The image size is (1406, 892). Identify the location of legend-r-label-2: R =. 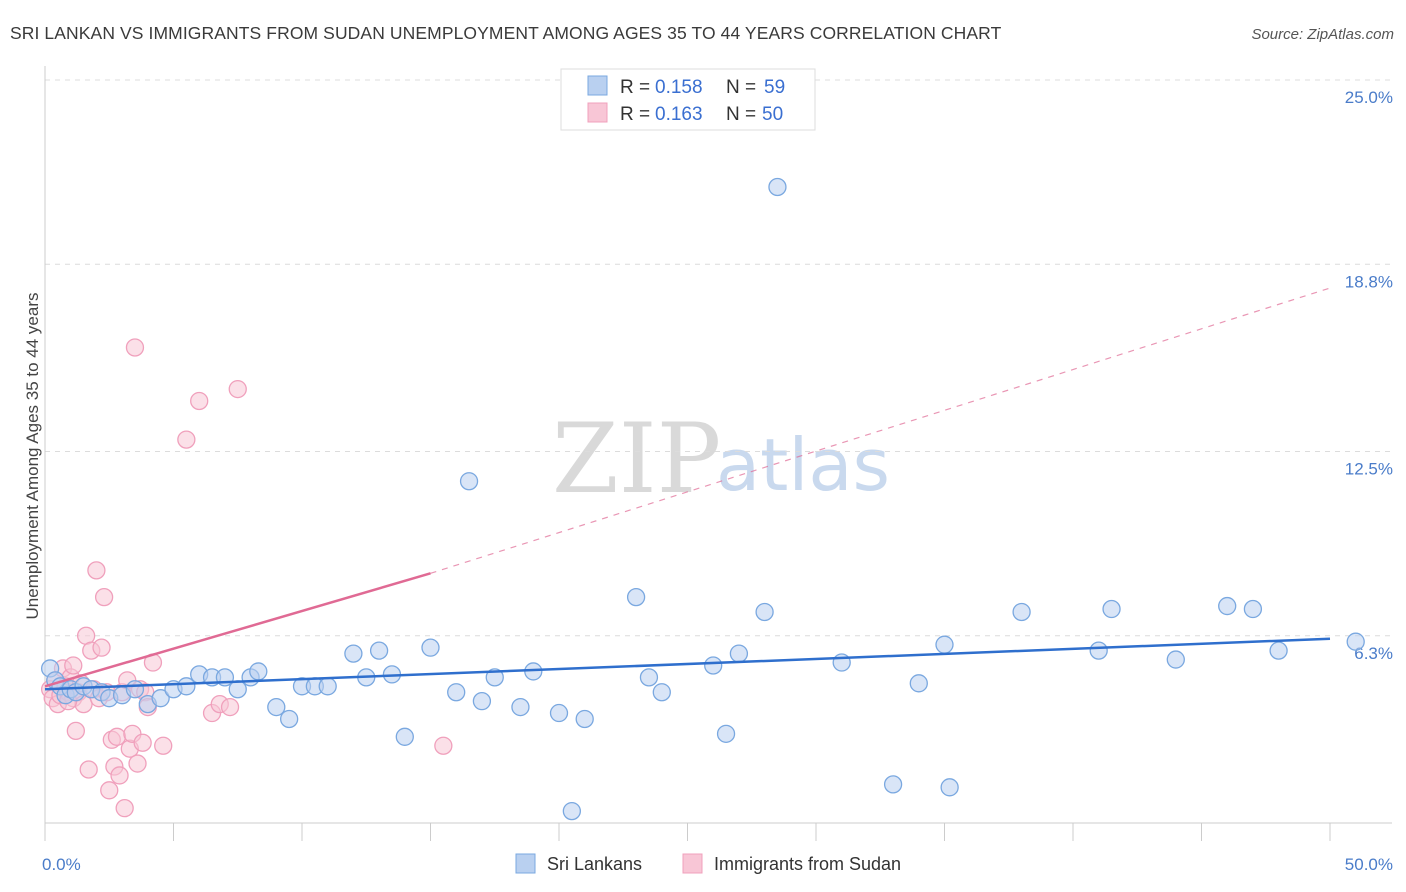
(635, 114).